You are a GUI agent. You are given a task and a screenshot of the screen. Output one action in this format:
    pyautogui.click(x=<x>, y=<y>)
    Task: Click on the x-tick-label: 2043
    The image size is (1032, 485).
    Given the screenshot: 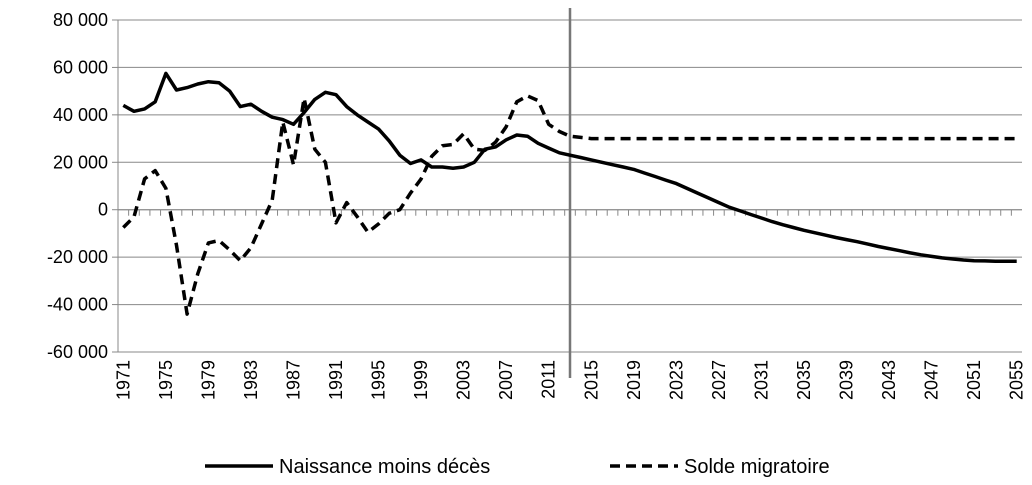 What is the action you would take?
    pyautogui.click(x=889, y=380)
    